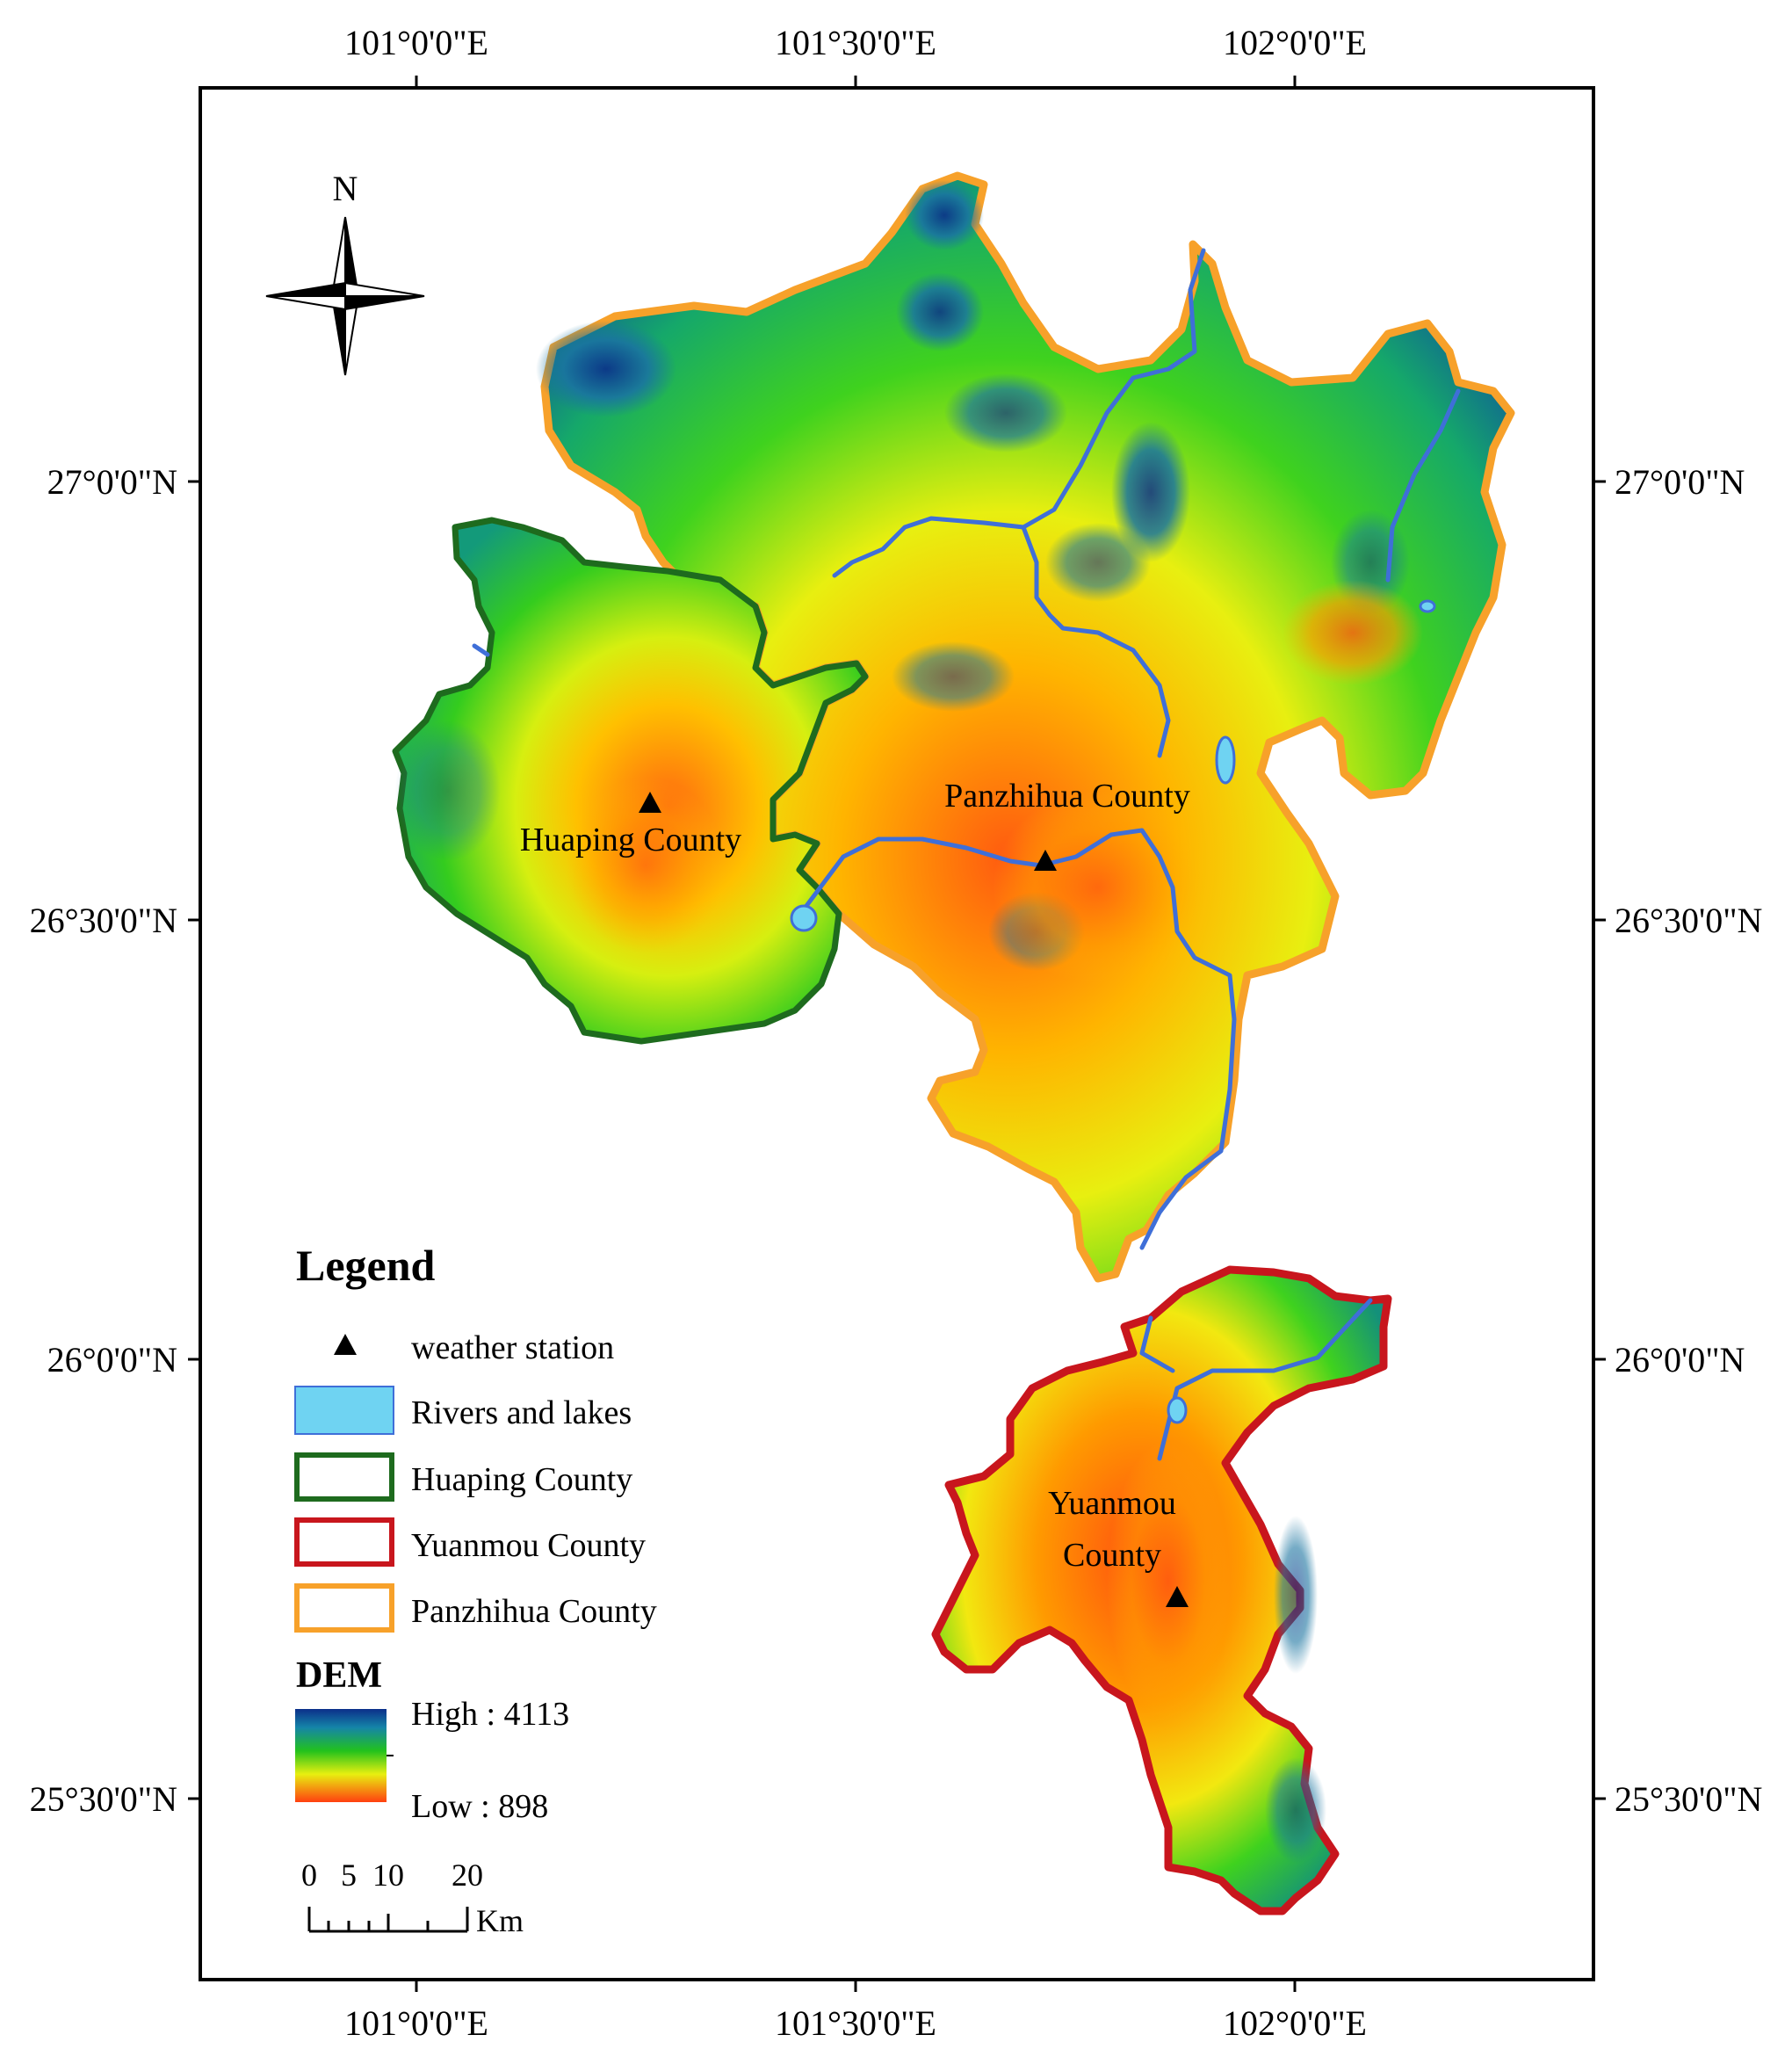  I want to click on scale-tick-20: 20, so click(468, 1875).